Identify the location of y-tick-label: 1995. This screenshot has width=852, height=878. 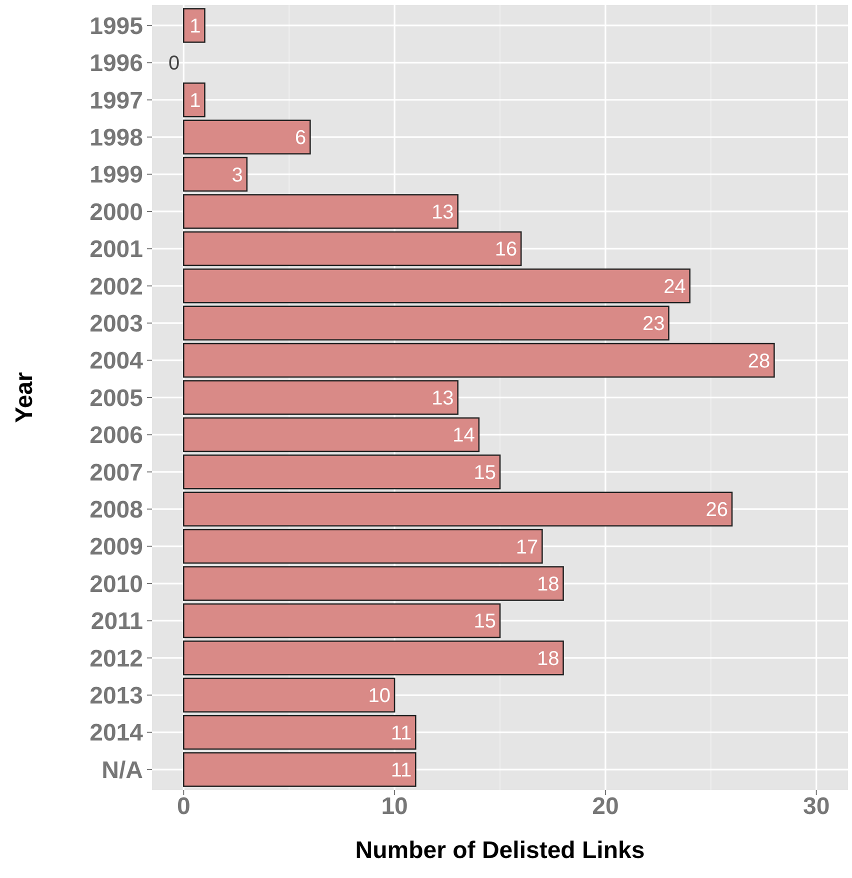
(116, 26).